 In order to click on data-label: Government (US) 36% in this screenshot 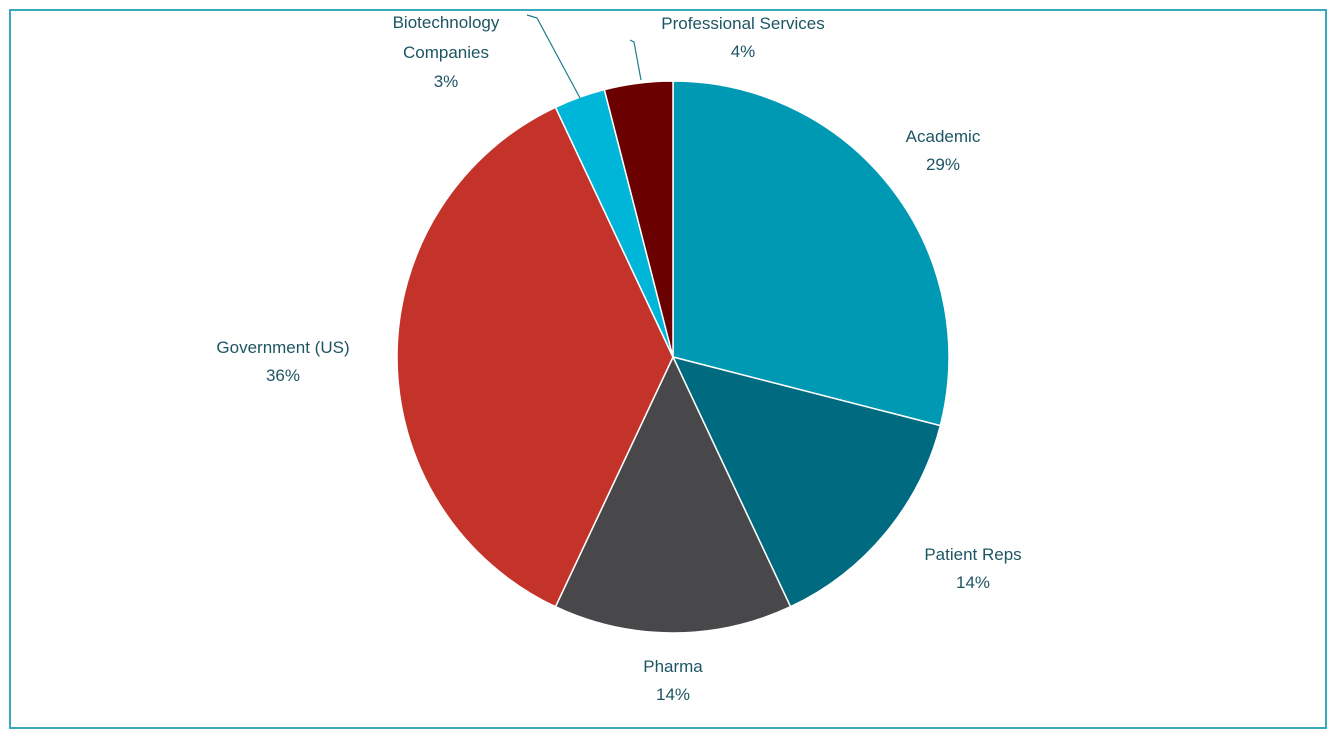, I will do `click(282, 362)`.